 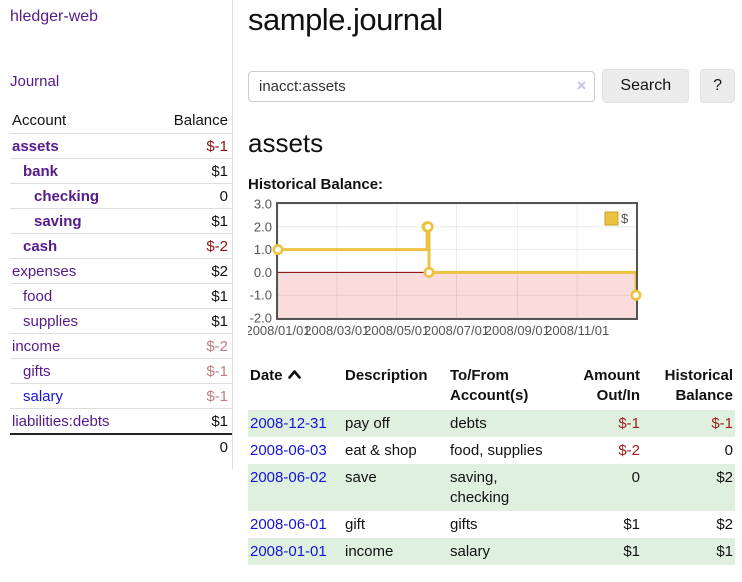 I want to click on account-row: expenses $2, so click(x=121, y=271).